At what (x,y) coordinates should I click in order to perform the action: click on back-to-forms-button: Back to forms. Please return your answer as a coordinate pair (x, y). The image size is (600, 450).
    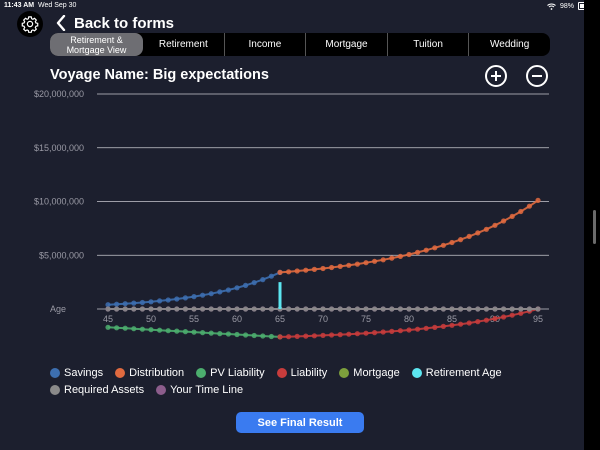
    Looking at the image, I should click on (115, 23).